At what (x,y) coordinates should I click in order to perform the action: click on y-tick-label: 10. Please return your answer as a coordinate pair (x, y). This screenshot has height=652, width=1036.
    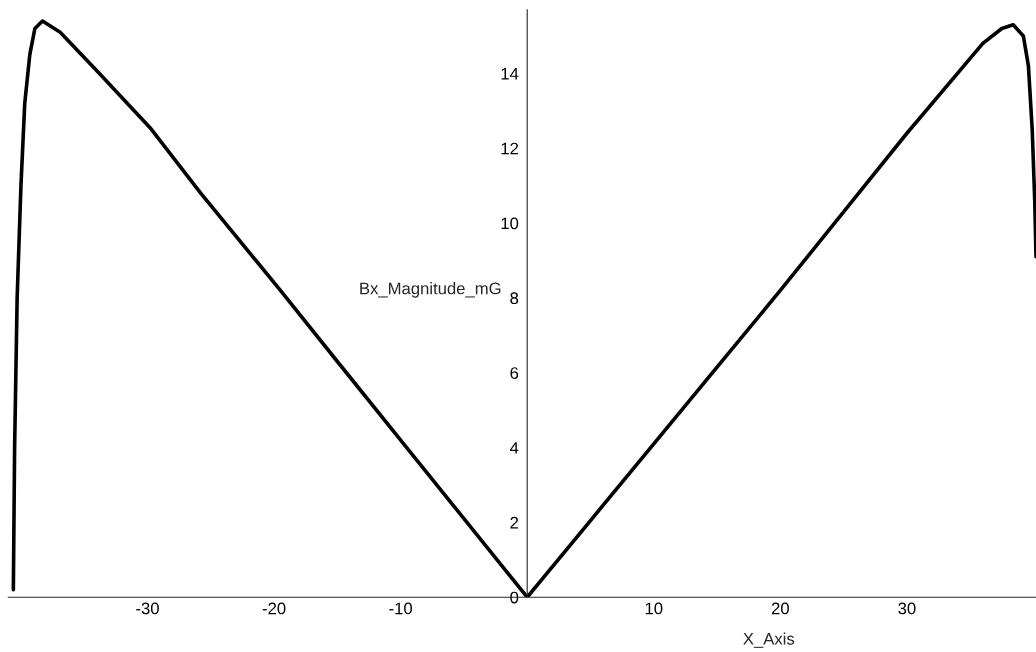
    Looking at the image, I should click on (510, 223).